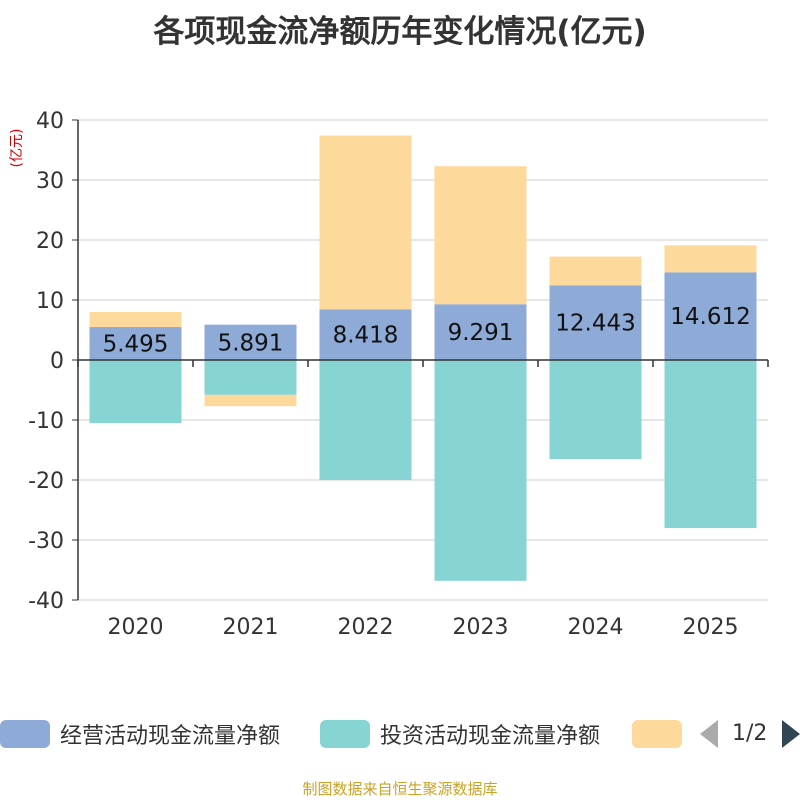  I want to click on bar-operating-2022, so click(365, 334).